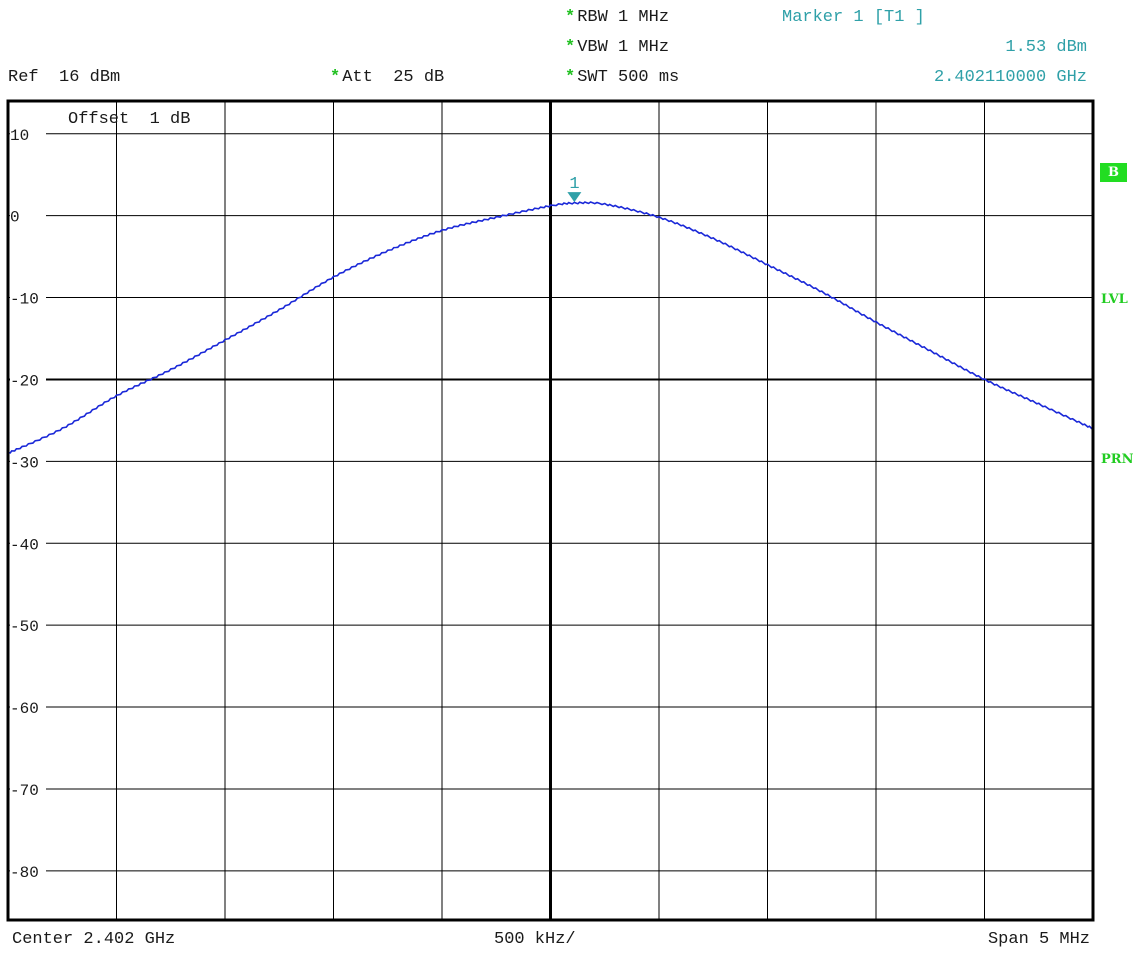 This screenshot has width=1145, height=955. Describe the element at coordinates (28, 502) in the screenshot. I see `y-tick-labels: 10 0 -10 -20 -30 -40 -50 -60 -70 -80` at that location.